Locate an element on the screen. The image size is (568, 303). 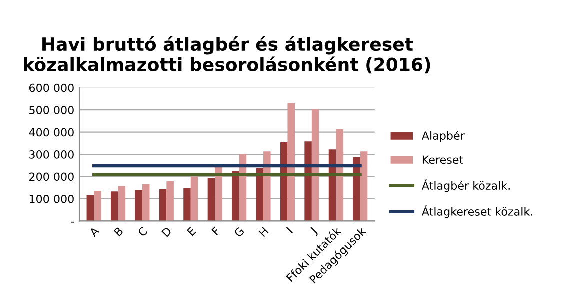
x-tick-label: C is located at coordinates (143, 232).